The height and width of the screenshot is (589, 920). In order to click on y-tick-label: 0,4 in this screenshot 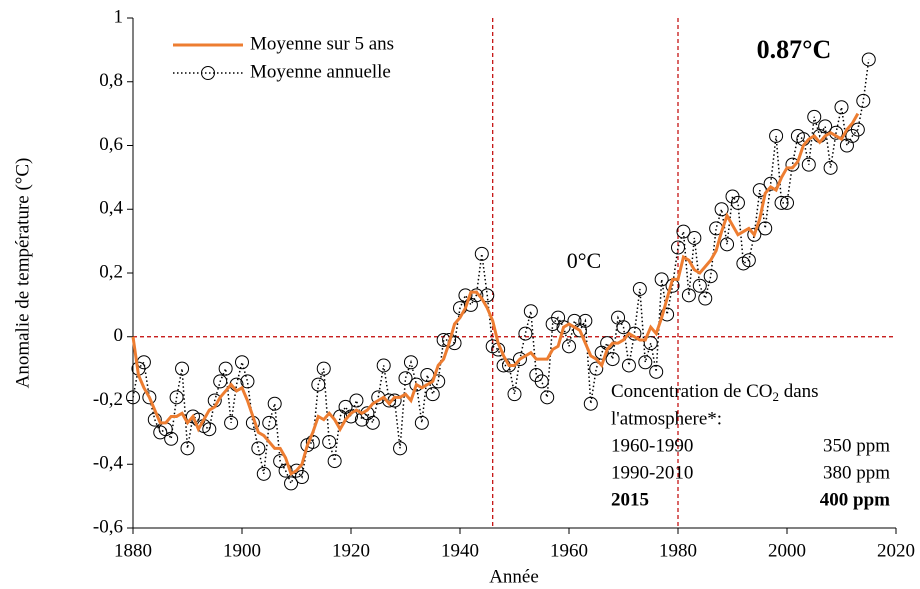, I will do `click(111, 208)`.